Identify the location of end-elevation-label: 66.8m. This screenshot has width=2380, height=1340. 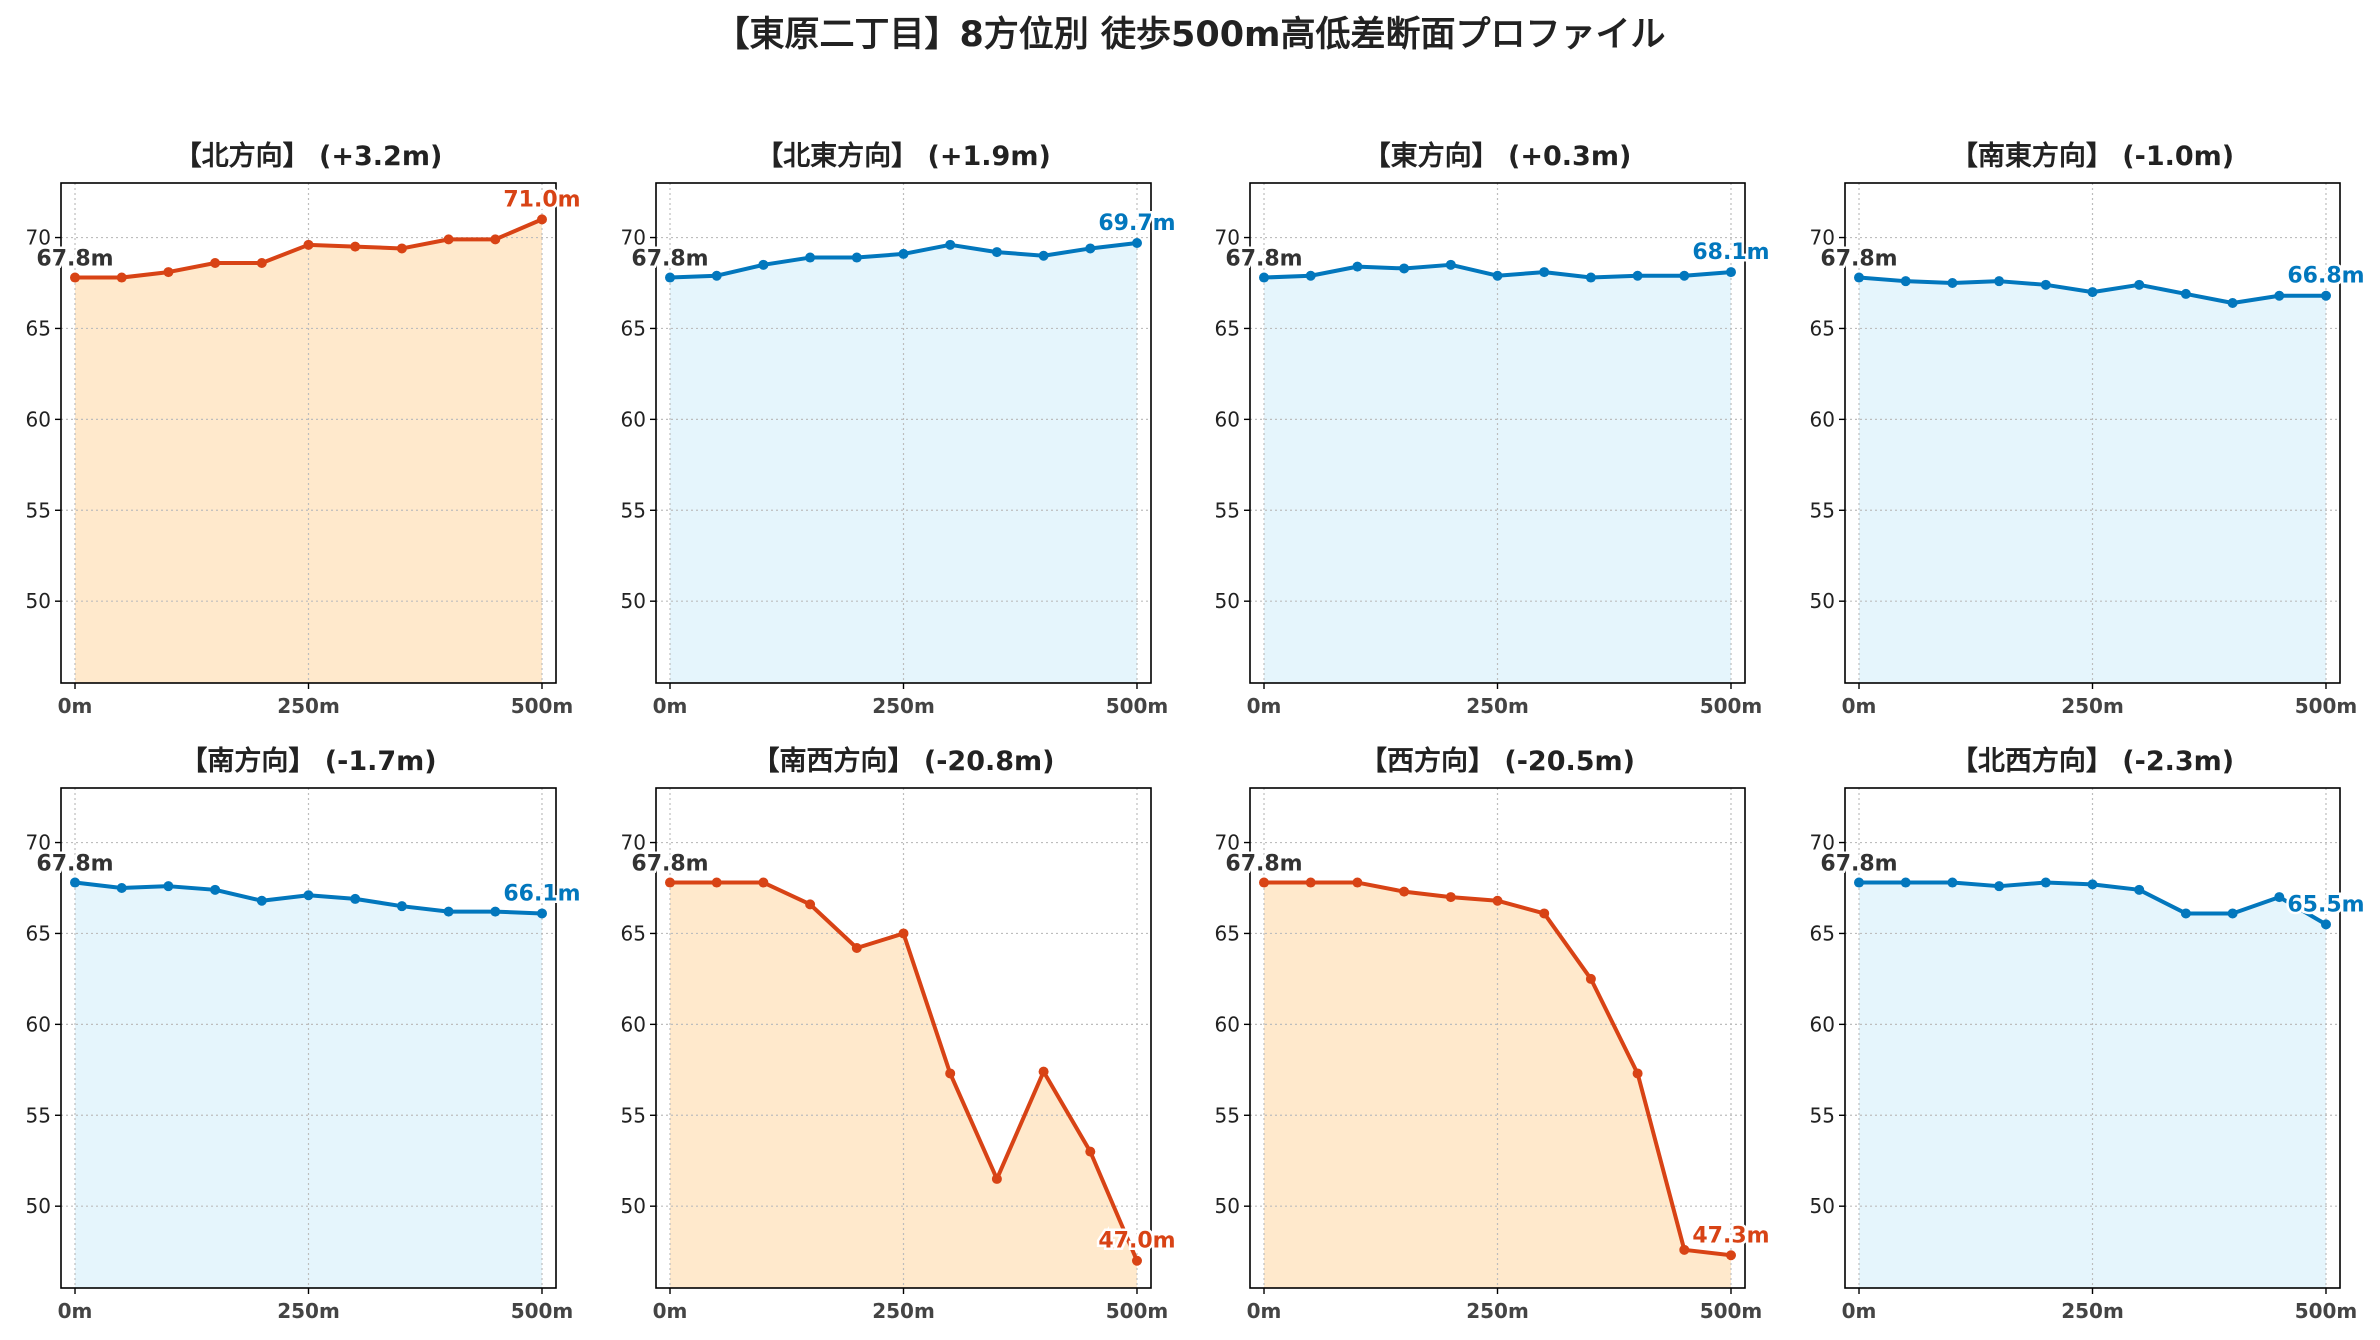
(2325, 276).